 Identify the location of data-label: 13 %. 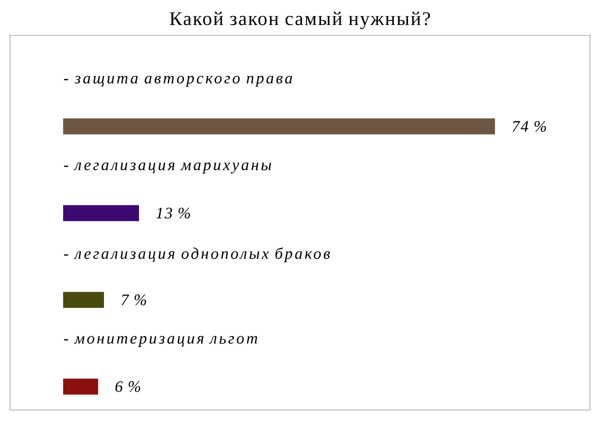
(173, 213).